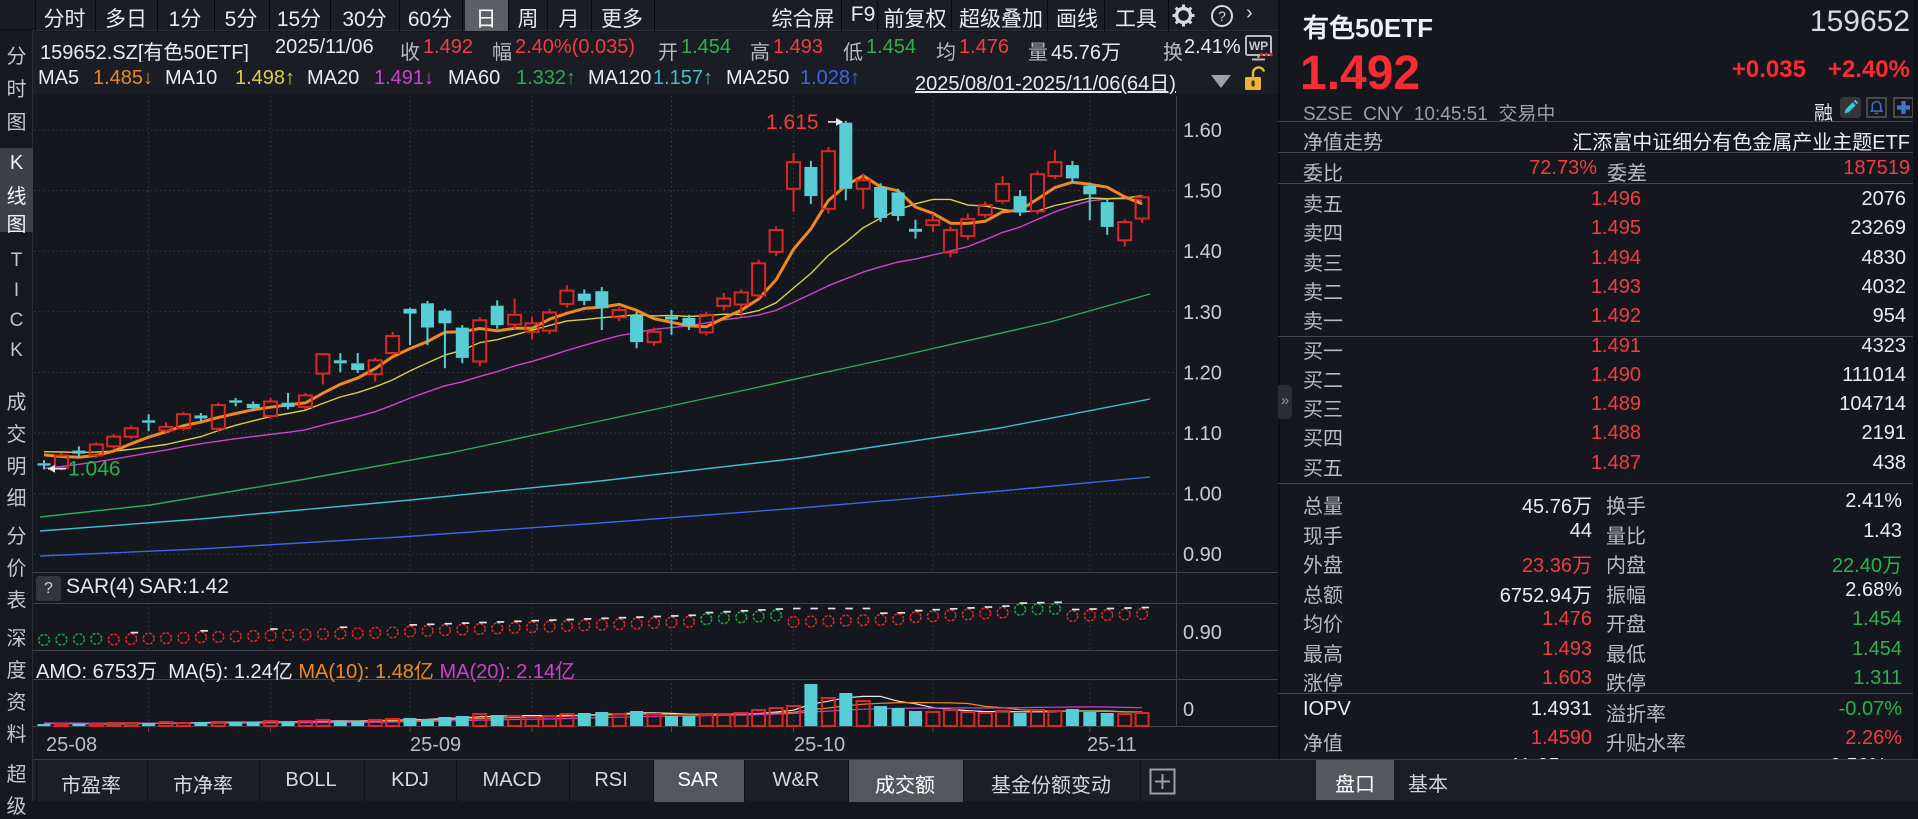  What do you see at coordinates (1202, 192) in the screenshot?
I see `svg-text: 1.50` at bounding box center [1202, 192].